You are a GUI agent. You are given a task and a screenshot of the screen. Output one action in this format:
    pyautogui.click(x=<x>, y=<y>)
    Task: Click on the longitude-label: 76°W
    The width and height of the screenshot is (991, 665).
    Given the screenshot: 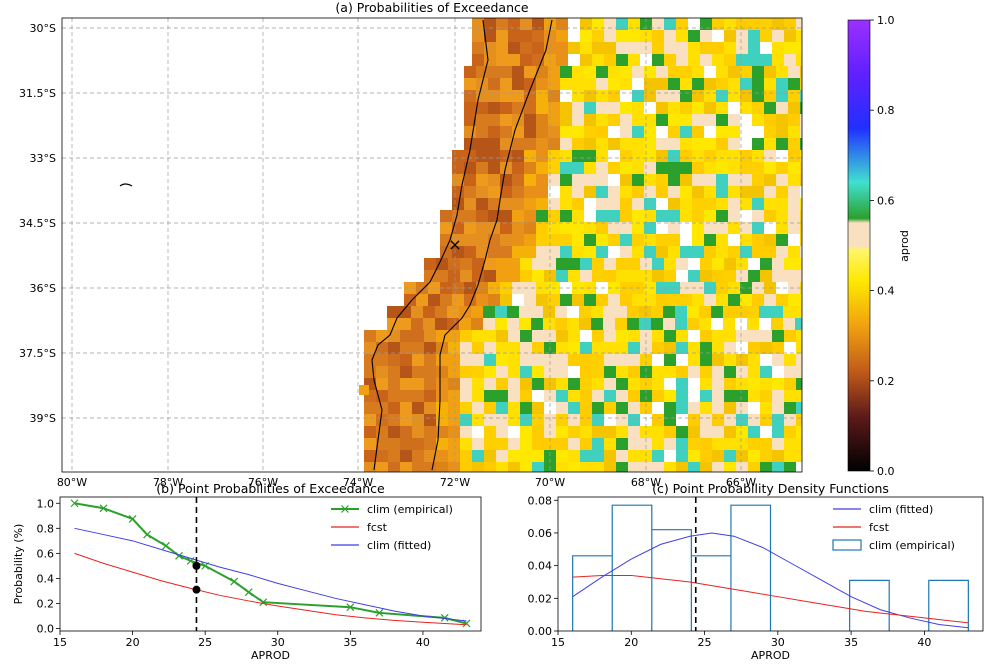 What is the action you would take?
    pyautogui.click(x=263, y=482)
    